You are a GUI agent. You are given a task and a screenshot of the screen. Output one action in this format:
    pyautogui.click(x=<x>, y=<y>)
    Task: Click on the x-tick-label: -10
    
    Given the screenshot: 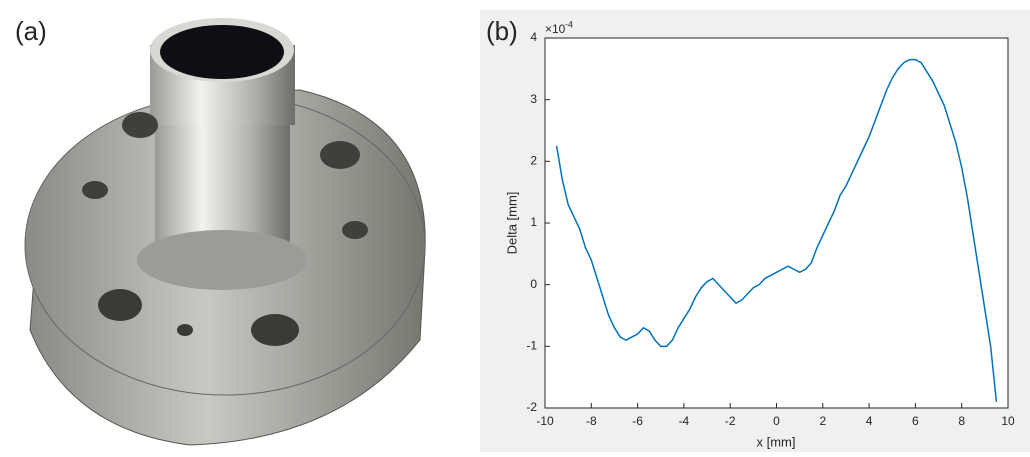 What is the action you would take?
    pyautogui.click(x=545, y=421)
    